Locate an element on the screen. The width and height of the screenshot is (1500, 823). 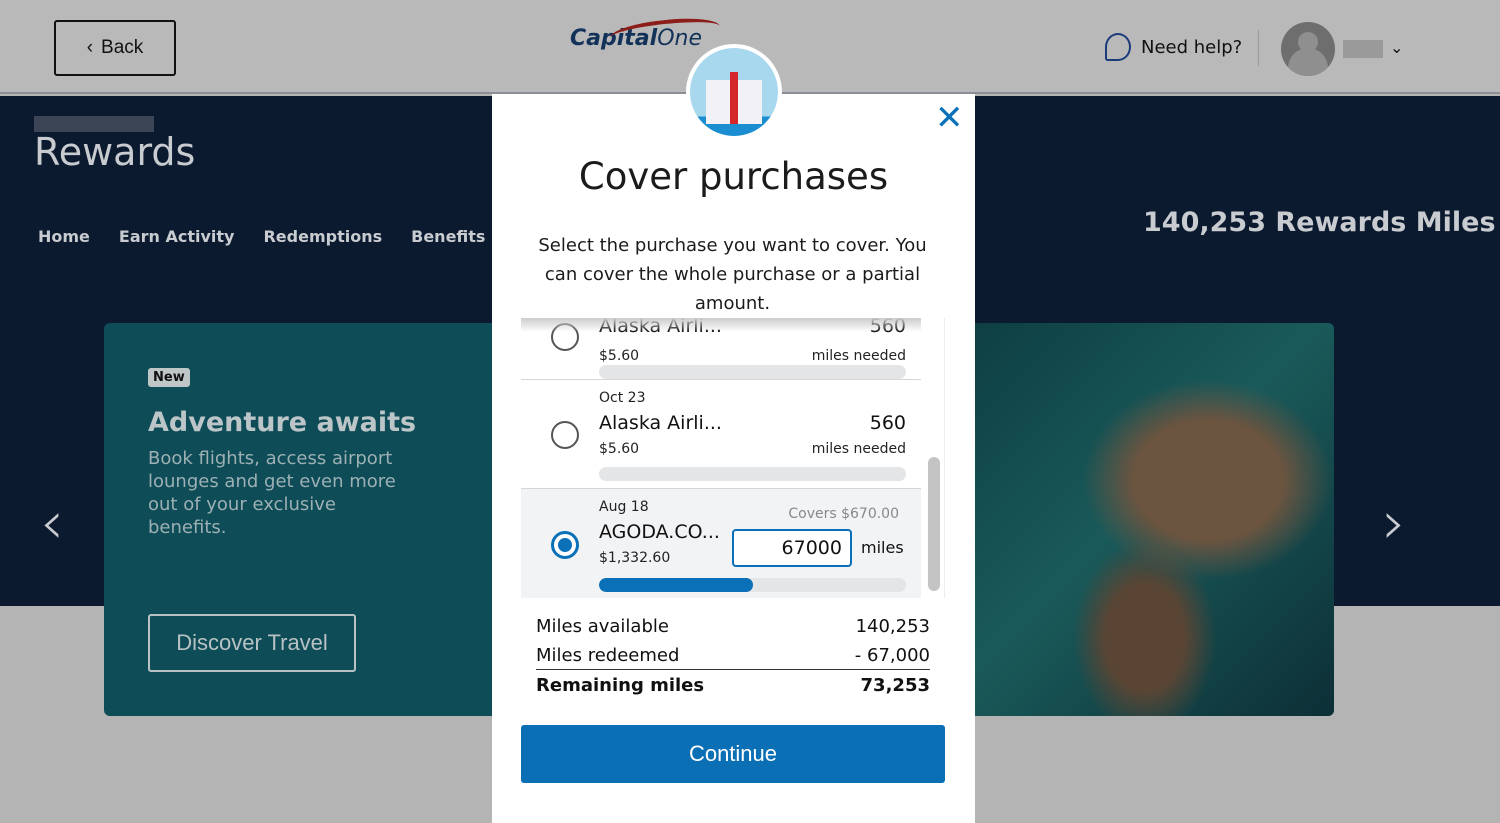
scrollbar is located at coordinates (934, 524).